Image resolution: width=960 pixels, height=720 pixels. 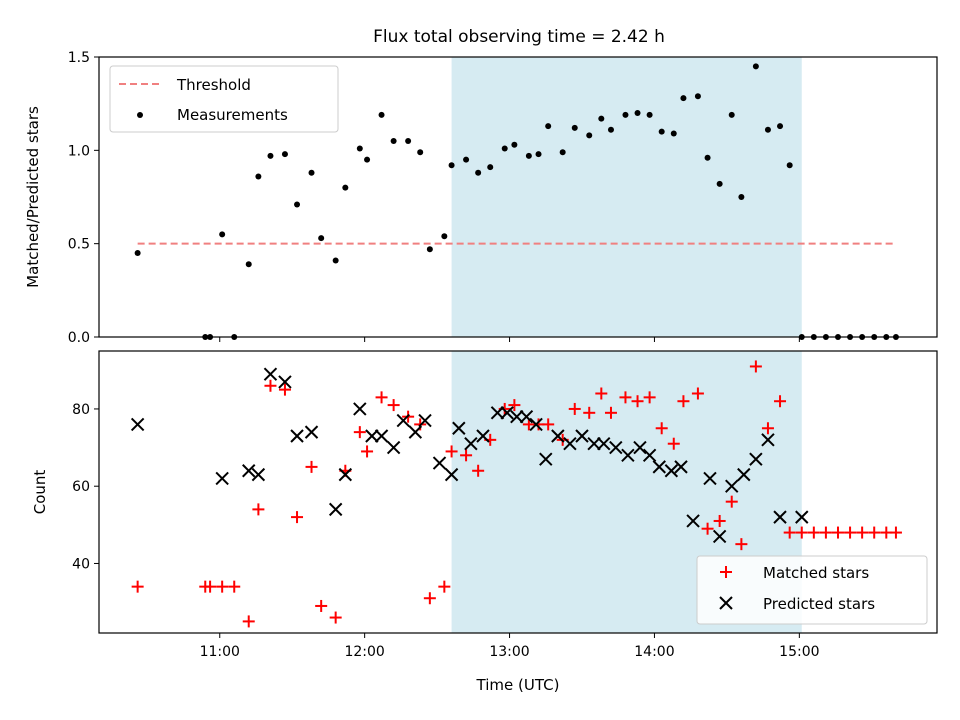 What do you see at coordinates (819, 604) in the screenshot?
I see `legend-predicted-label: Predicted stars` at bounding box center [819, 604].